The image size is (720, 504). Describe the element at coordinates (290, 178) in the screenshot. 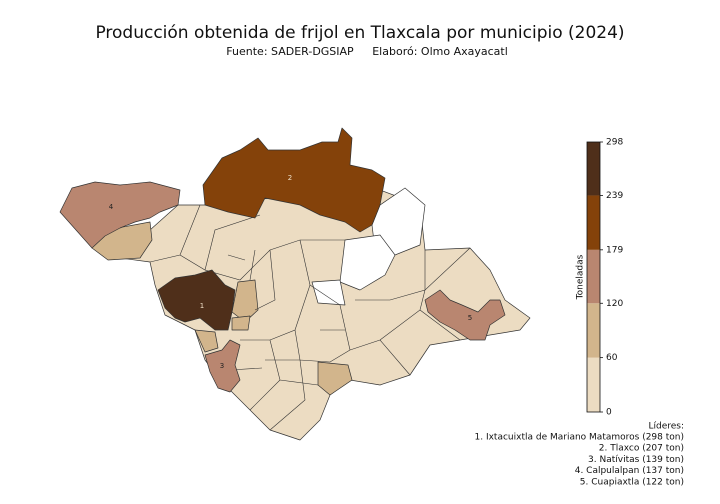

I see `rank-number: 2` at that location.